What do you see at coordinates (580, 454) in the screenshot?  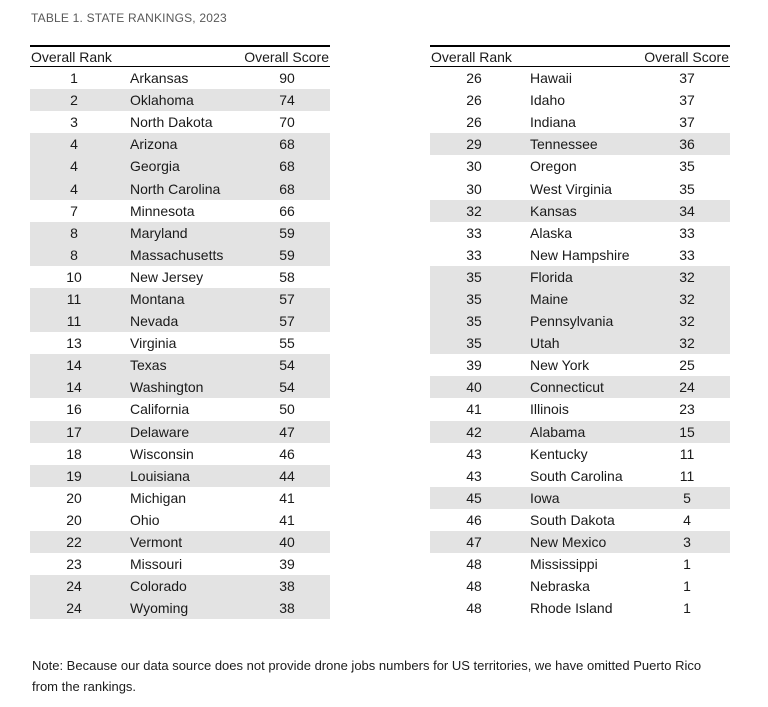 I see `table-row: 43 Kentucky 11` at bounding box center [580, 454].